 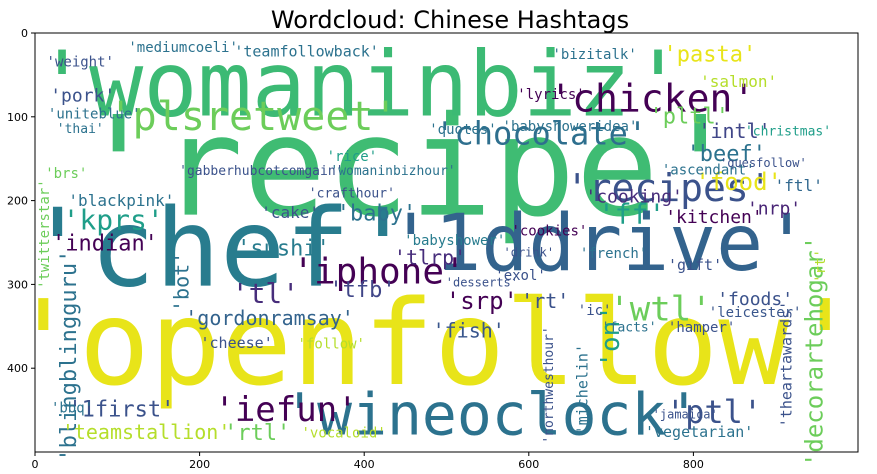 What do you see at coordinates (265, 293) in the screenshot?
I see `word-36: 'tl'` at bounding box center [265, 293].